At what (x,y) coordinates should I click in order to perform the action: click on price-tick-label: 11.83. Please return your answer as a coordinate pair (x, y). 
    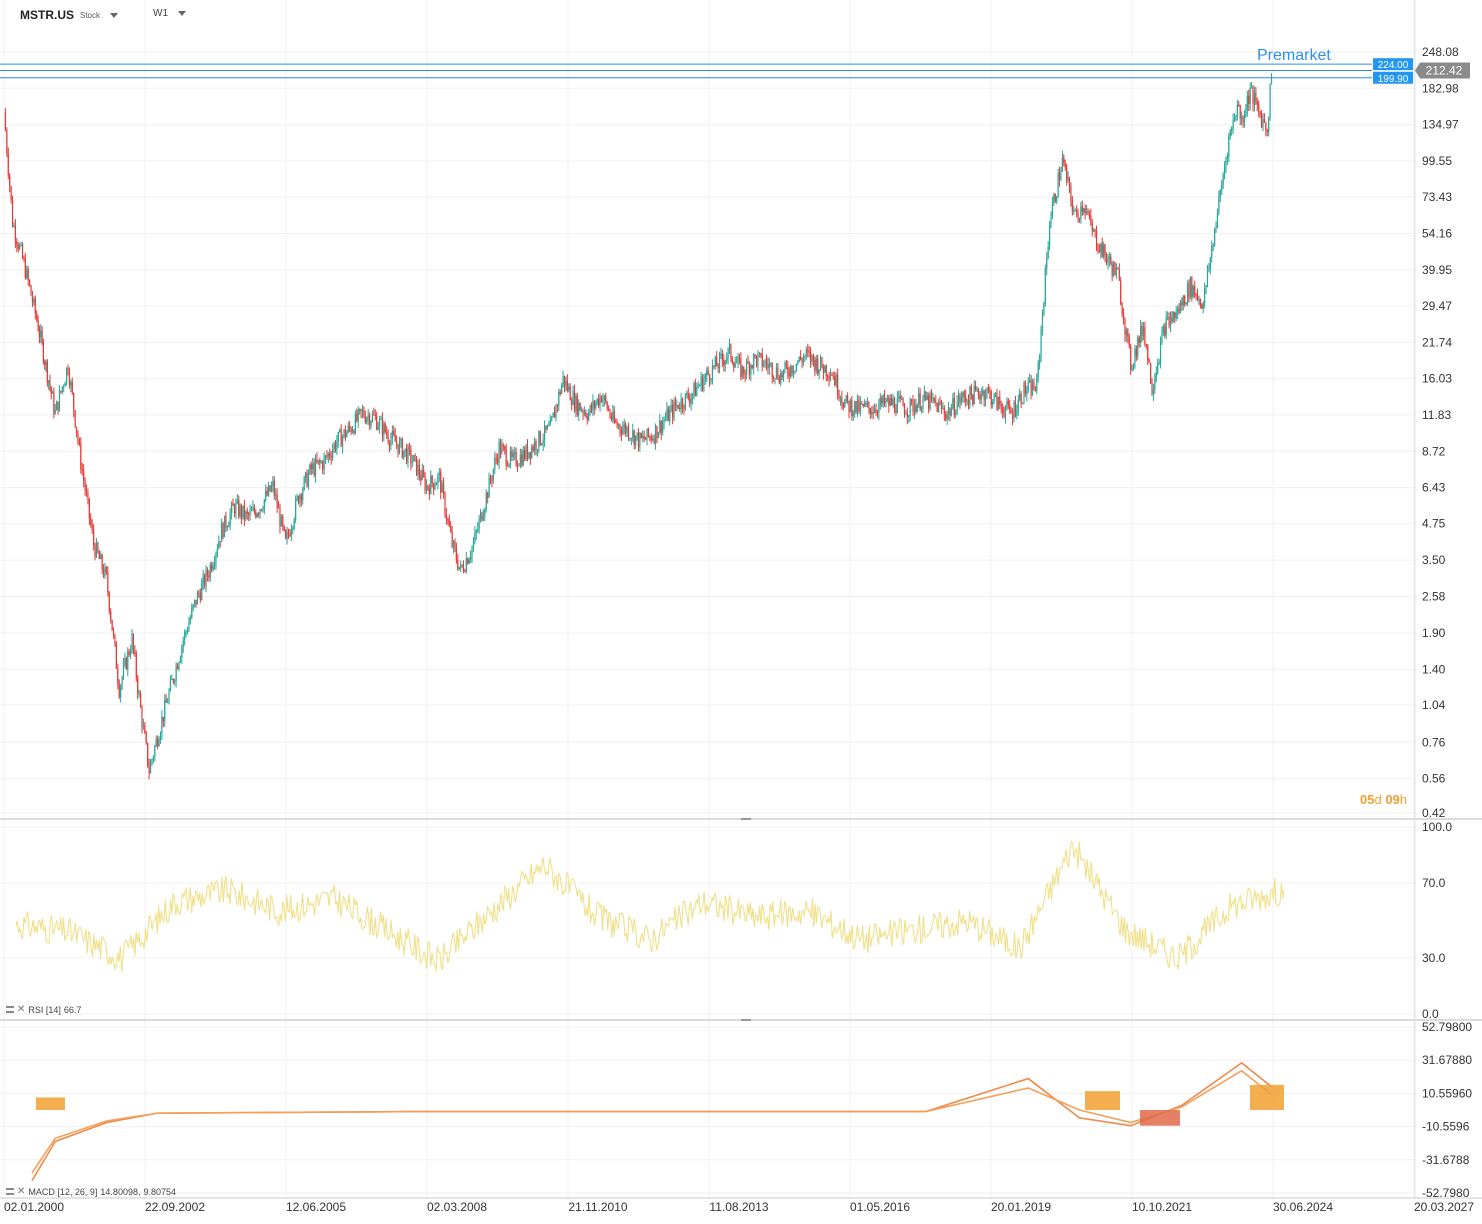
    Looking at the image, I should click on (1436, 415).